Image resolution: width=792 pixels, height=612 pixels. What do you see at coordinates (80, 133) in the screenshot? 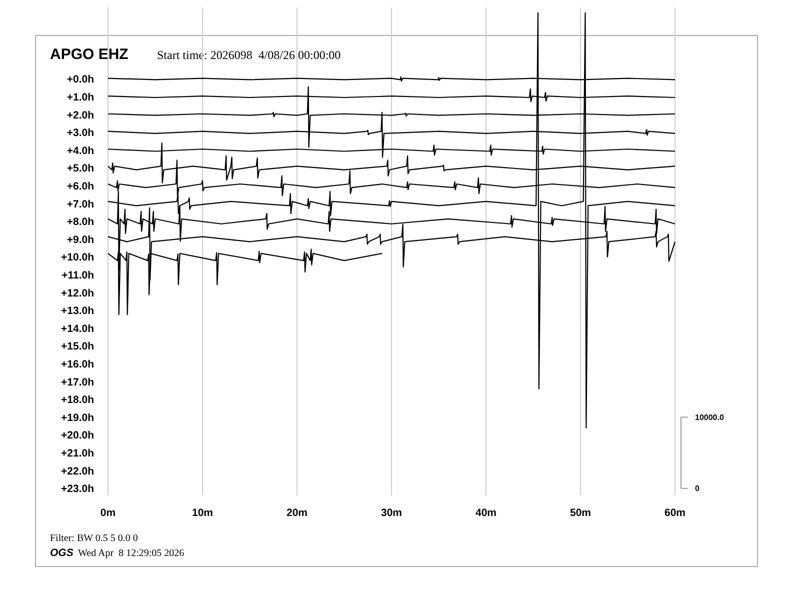
I see `y-tick-label: +3.0h` at bounding box center [80, 133].